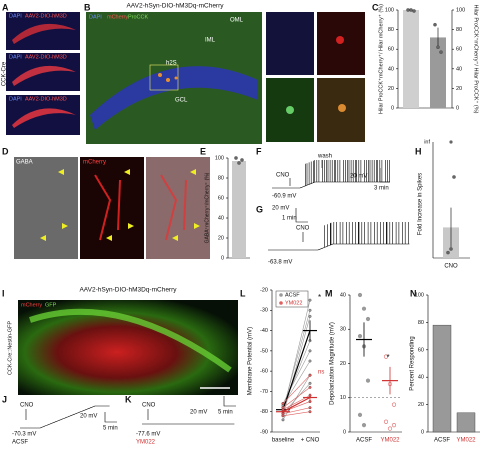 The height and width of the screenshot is (449, 486). Describe the element at coordinates (171, 64) in the screenshot. I see `region-label: h2S` at that location.